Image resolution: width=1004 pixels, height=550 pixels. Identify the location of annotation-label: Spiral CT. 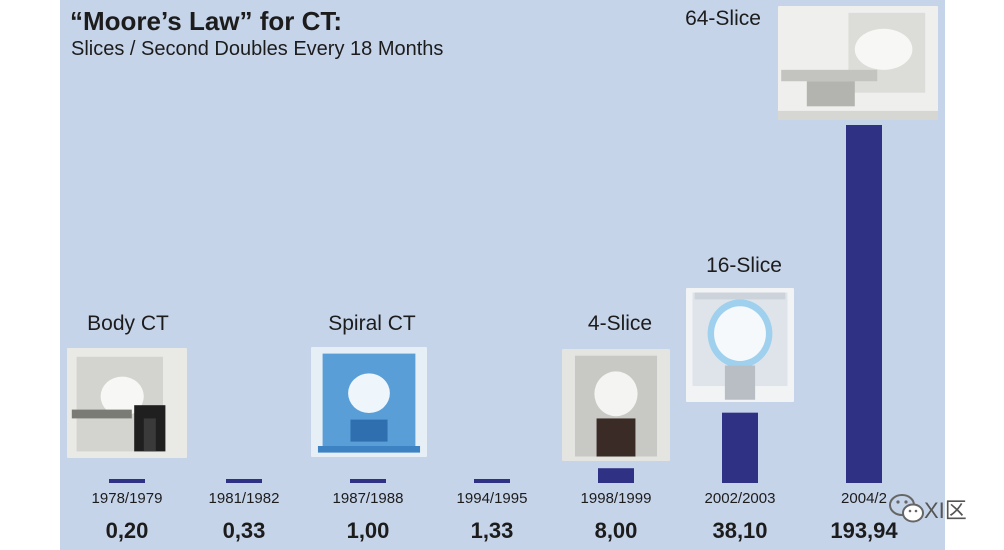
(372, 323).